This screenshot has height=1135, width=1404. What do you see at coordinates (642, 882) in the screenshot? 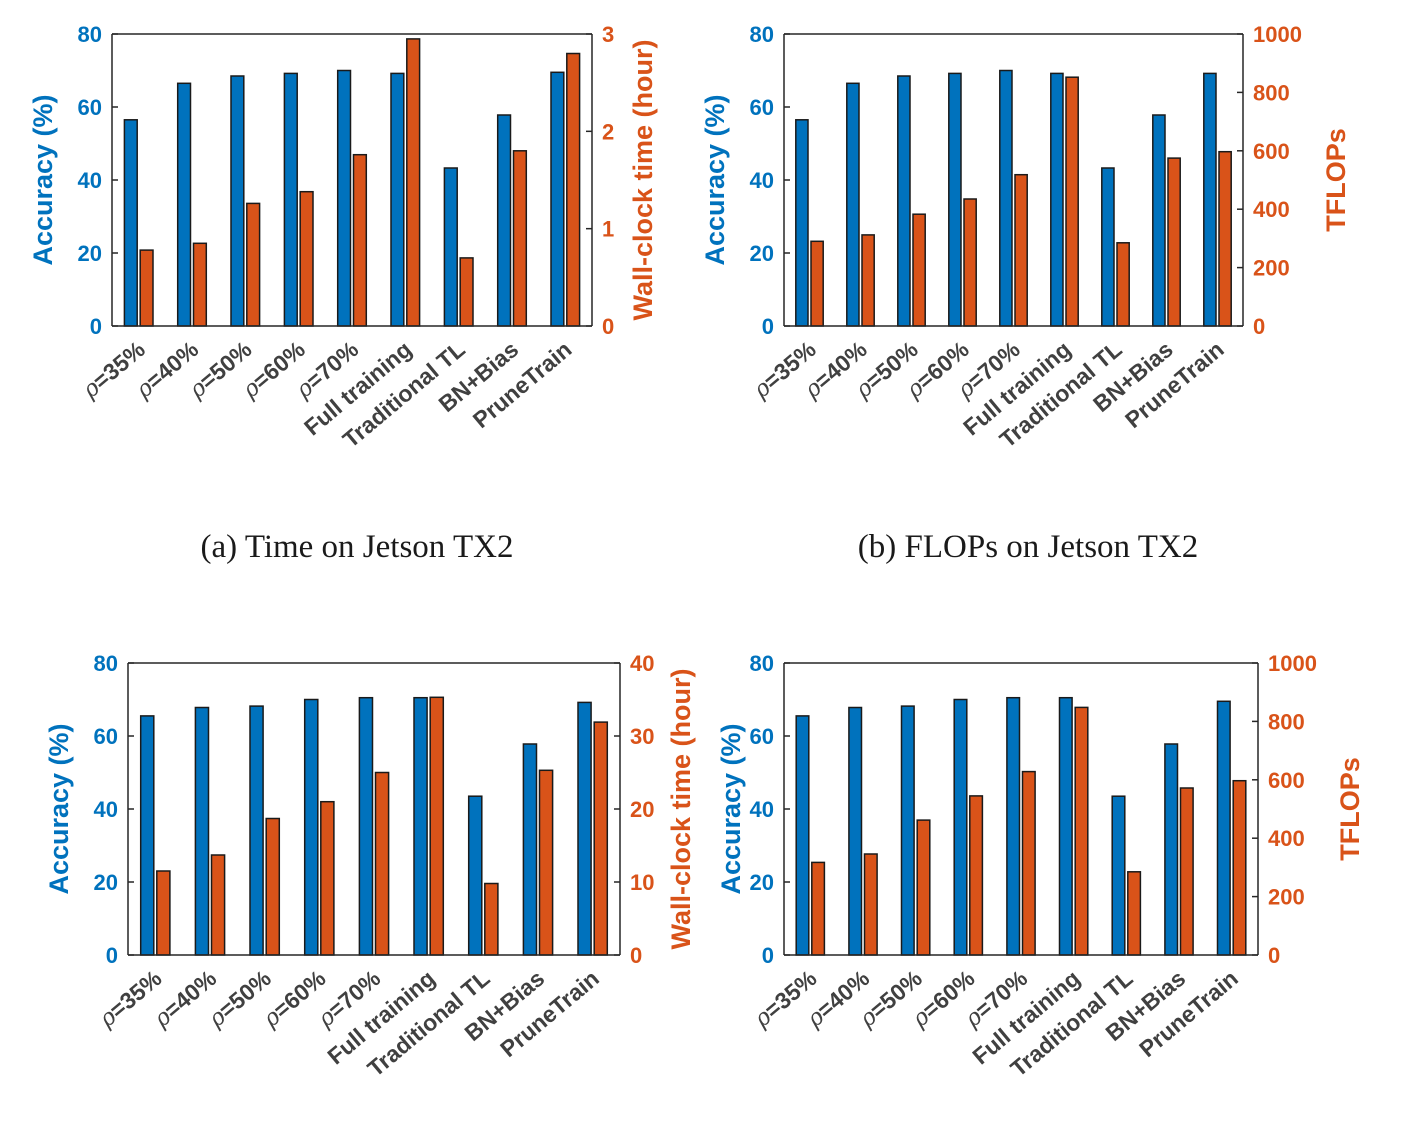
I see `right-tick-label: 10` at bounding box center [642, 882].